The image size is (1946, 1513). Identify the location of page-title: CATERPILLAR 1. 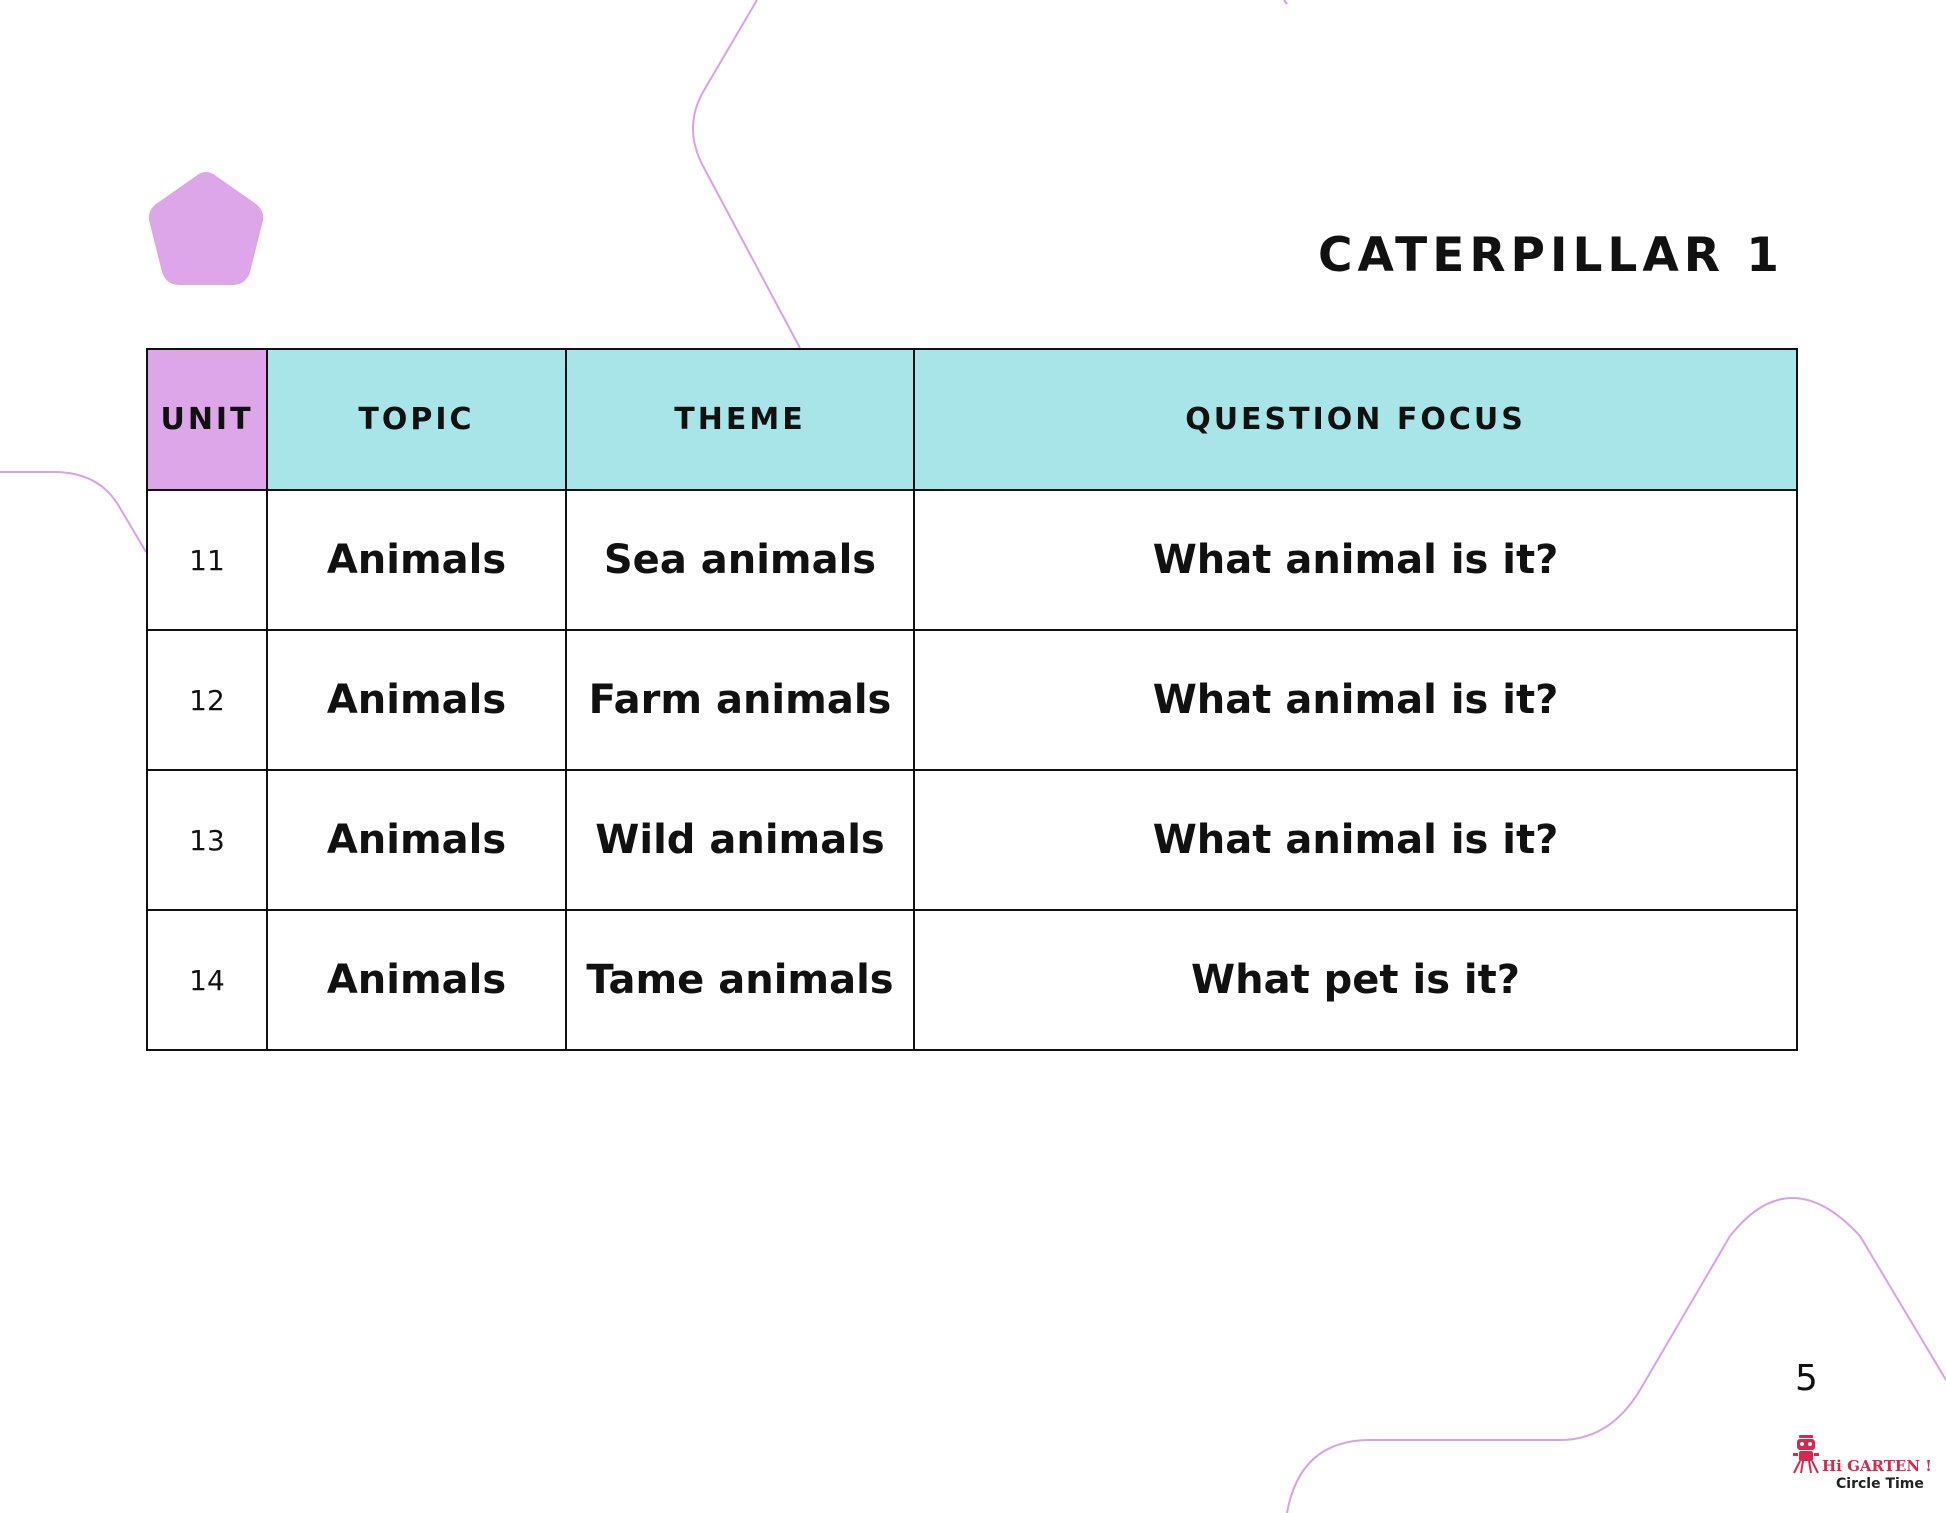
(1550, 255).